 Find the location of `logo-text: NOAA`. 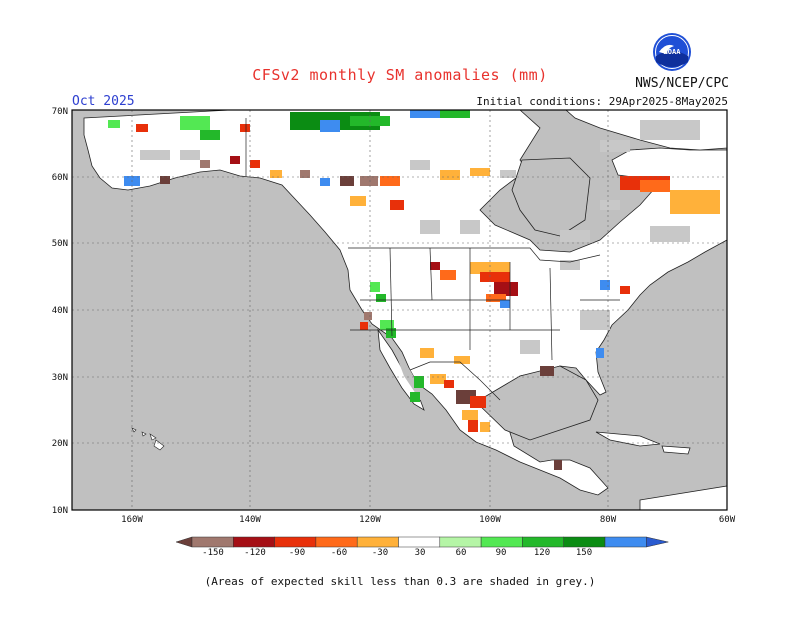

logo-text: NOAA is located at coordinates (673, 52).